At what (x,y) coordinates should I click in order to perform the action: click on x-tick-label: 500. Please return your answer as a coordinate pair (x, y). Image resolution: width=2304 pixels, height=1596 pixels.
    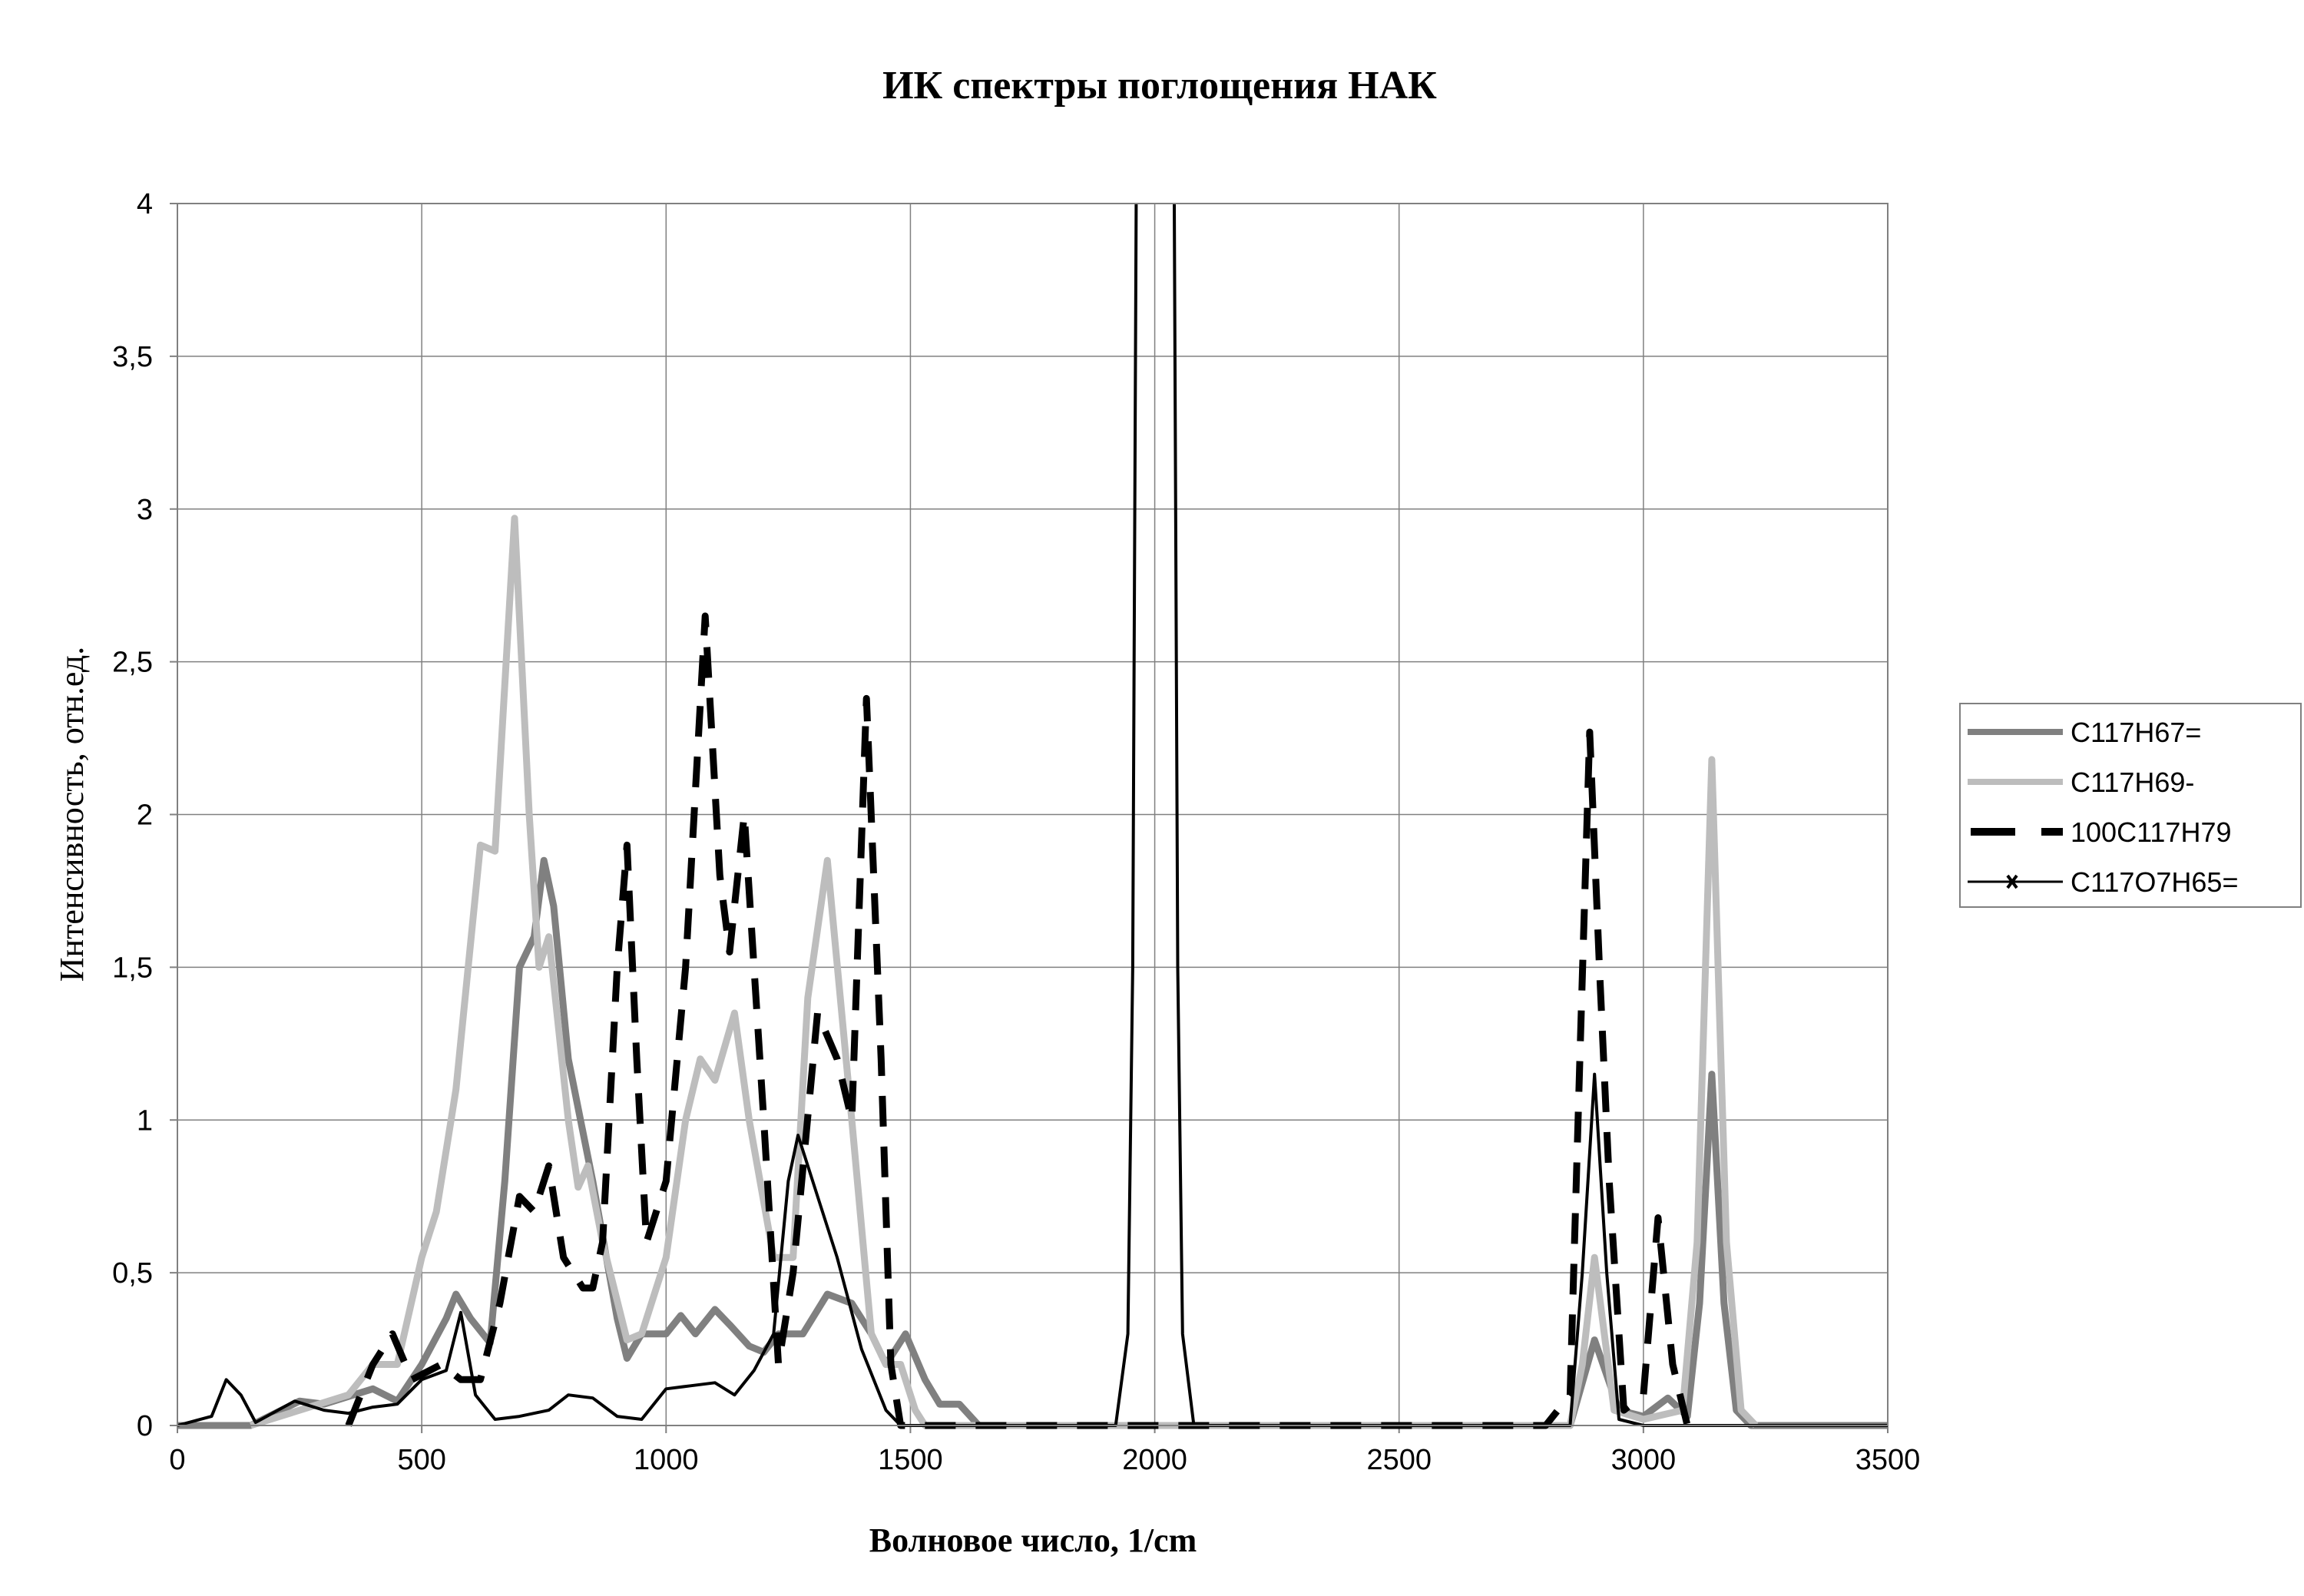
    Looking at the image, I should click on (421, 1460).